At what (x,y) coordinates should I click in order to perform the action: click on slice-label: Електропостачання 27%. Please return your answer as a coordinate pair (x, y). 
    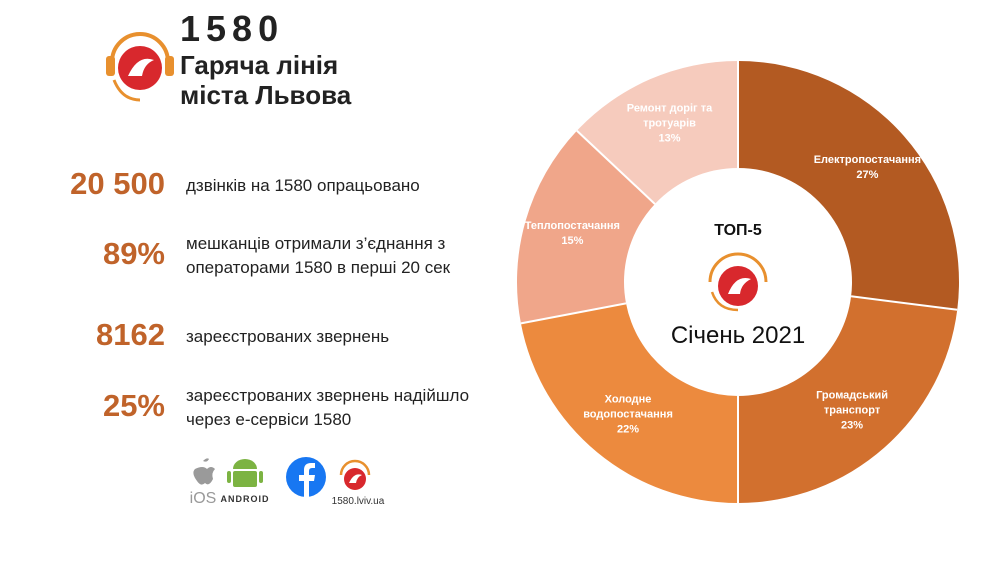
    Looking at the image, I should click on (867, 168).